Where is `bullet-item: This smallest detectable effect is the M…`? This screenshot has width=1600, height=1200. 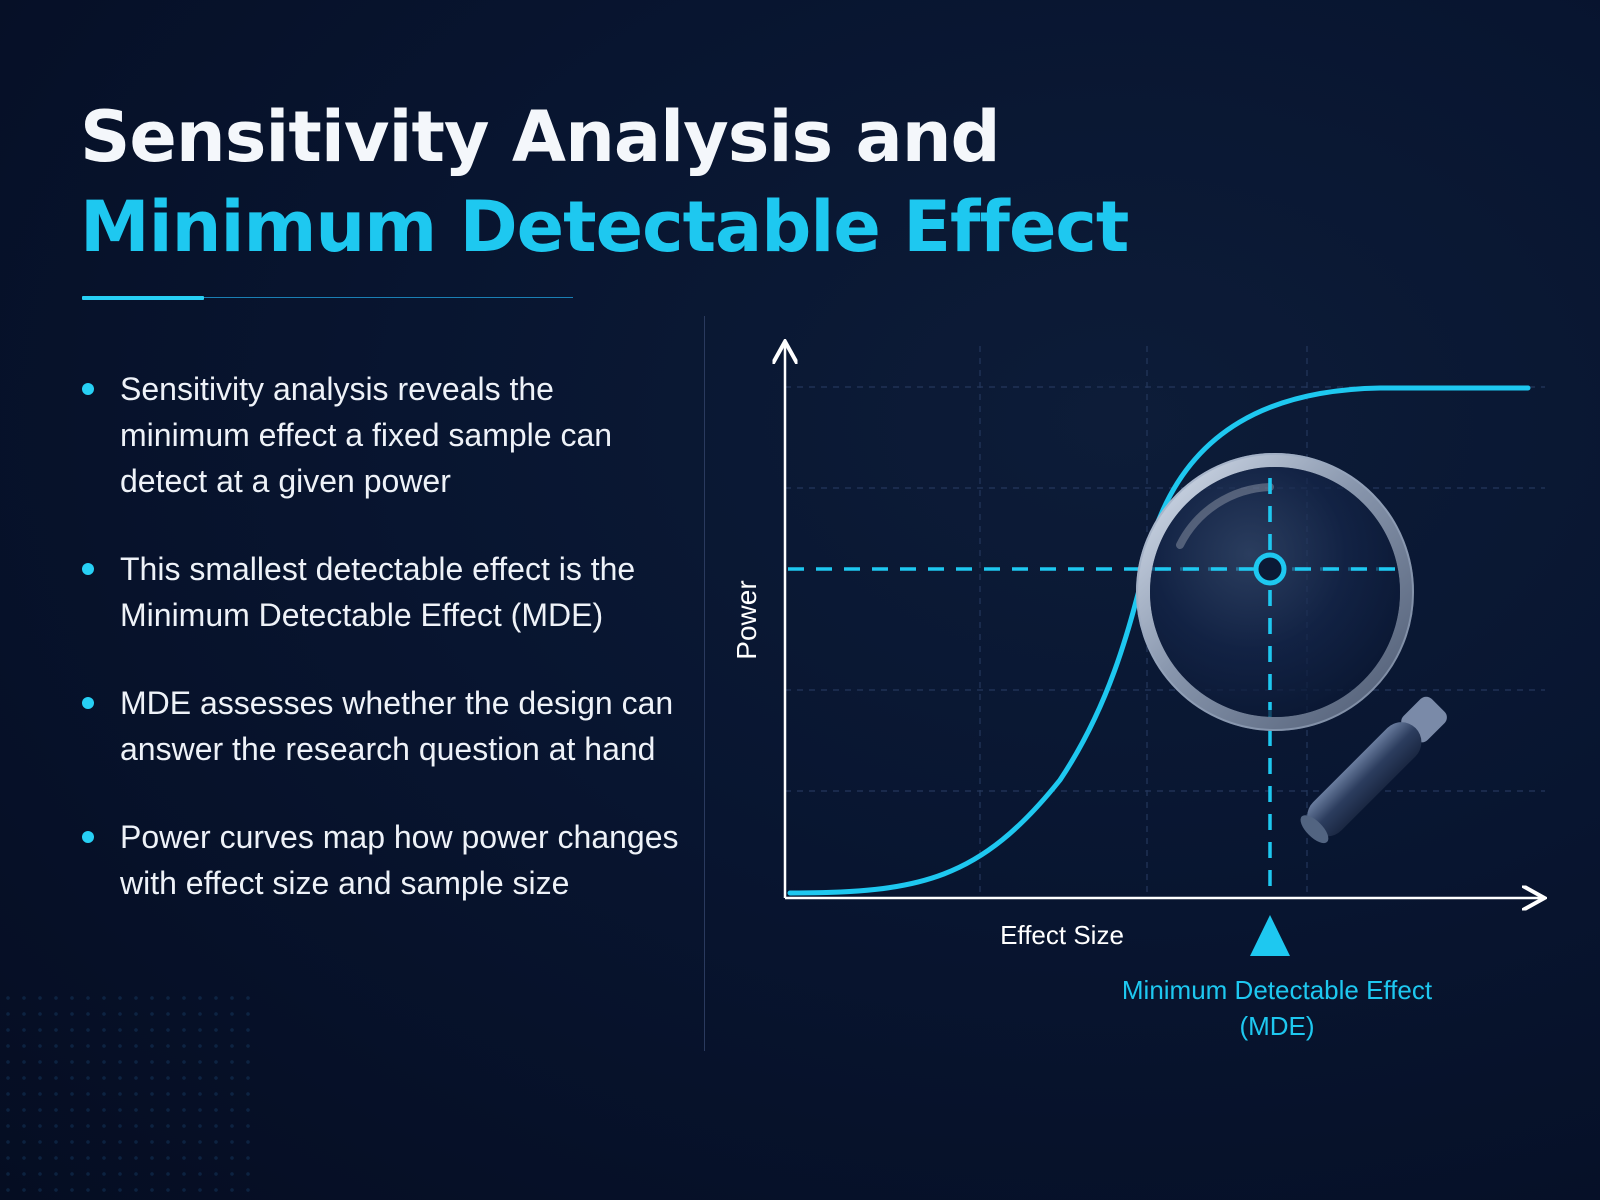 bullet-item: This smallest detectable effect is the M… is located at coordinates (380, 592).